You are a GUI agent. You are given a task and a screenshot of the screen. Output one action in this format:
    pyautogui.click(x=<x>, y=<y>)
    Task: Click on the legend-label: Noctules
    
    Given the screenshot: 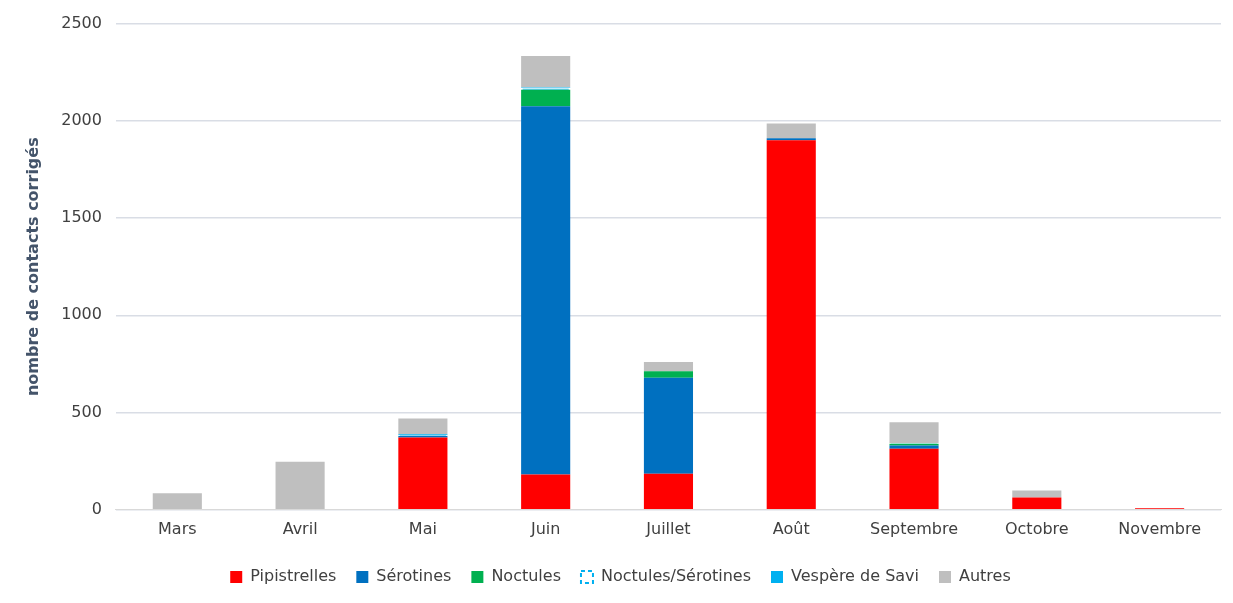 What is the action you would take?
    pyautogui.click(x=526, y=576)
    